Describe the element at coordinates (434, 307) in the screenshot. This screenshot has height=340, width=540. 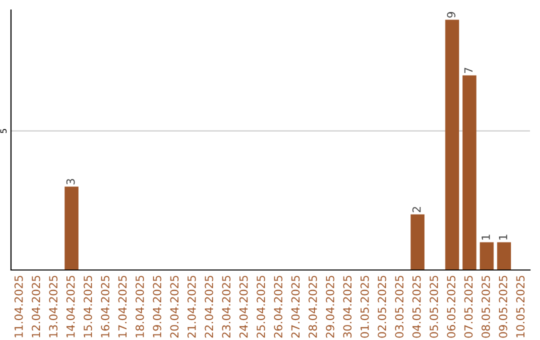
I see `x-tick-label: 05.05.2025` at that location.